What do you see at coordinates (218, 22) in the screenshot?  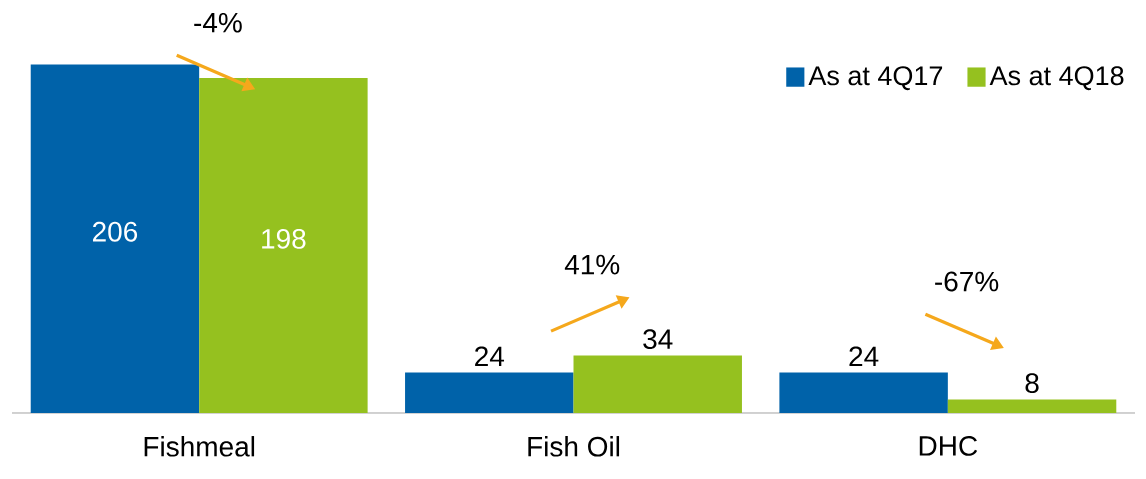 I see `text: -4%` at bounding box center [218, 22].